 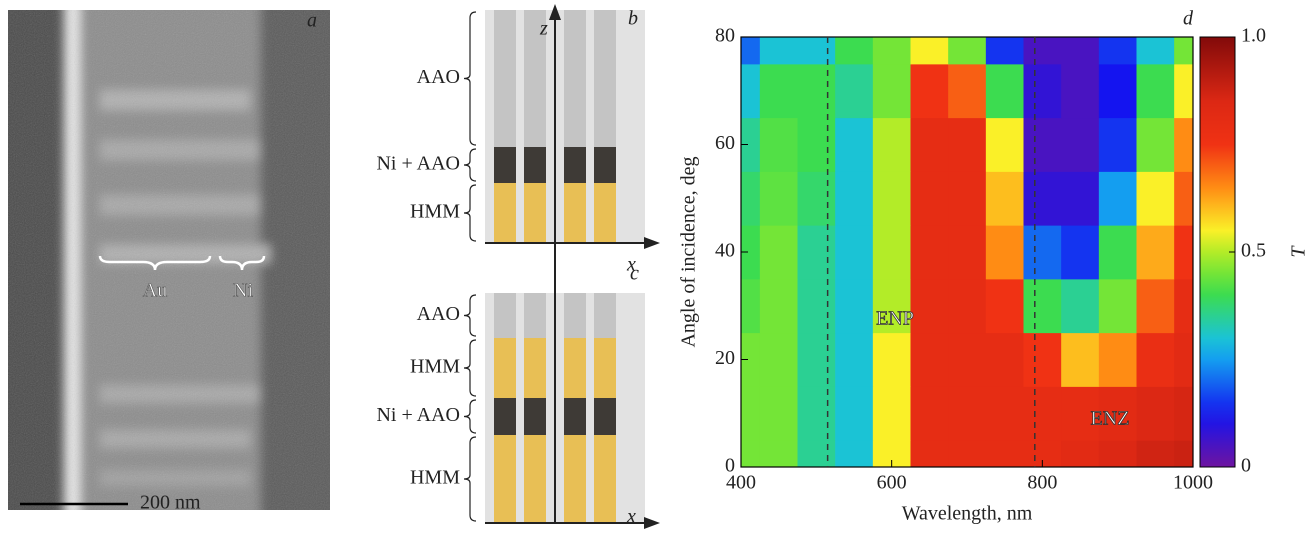 What do you see at coordinates (725, 143) in the screenshot?
I see `y-tick-label: 60` at bounding box center [725, 143].